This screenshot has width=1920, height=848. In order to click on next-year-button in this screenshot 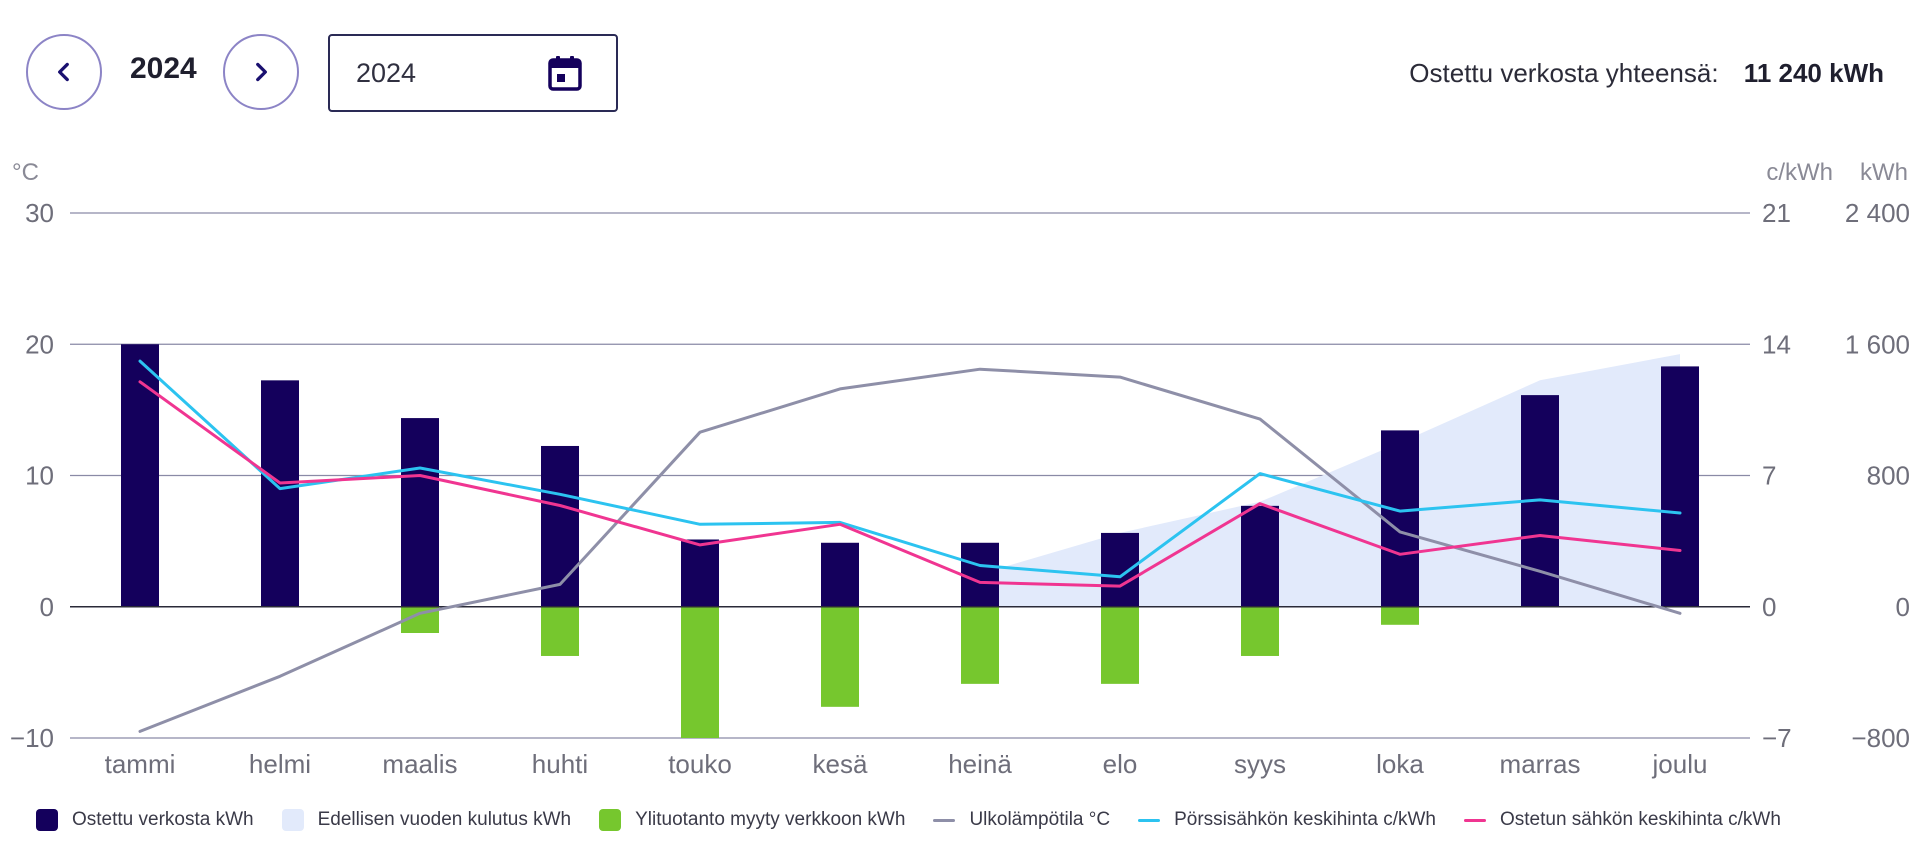, I will do `click(261, 72)`.